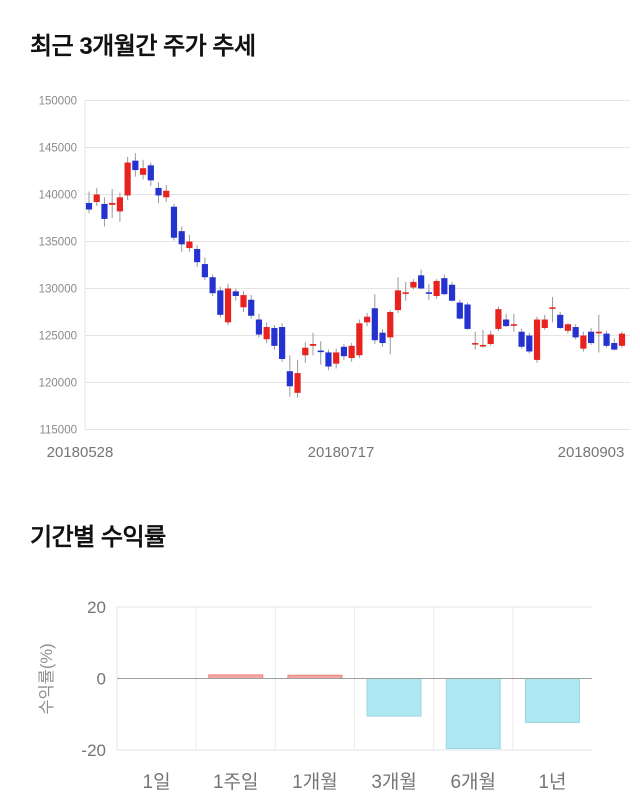 The image size is (640, 810). I want to click on price-y-tick-label: 120000, so click(58, 384).